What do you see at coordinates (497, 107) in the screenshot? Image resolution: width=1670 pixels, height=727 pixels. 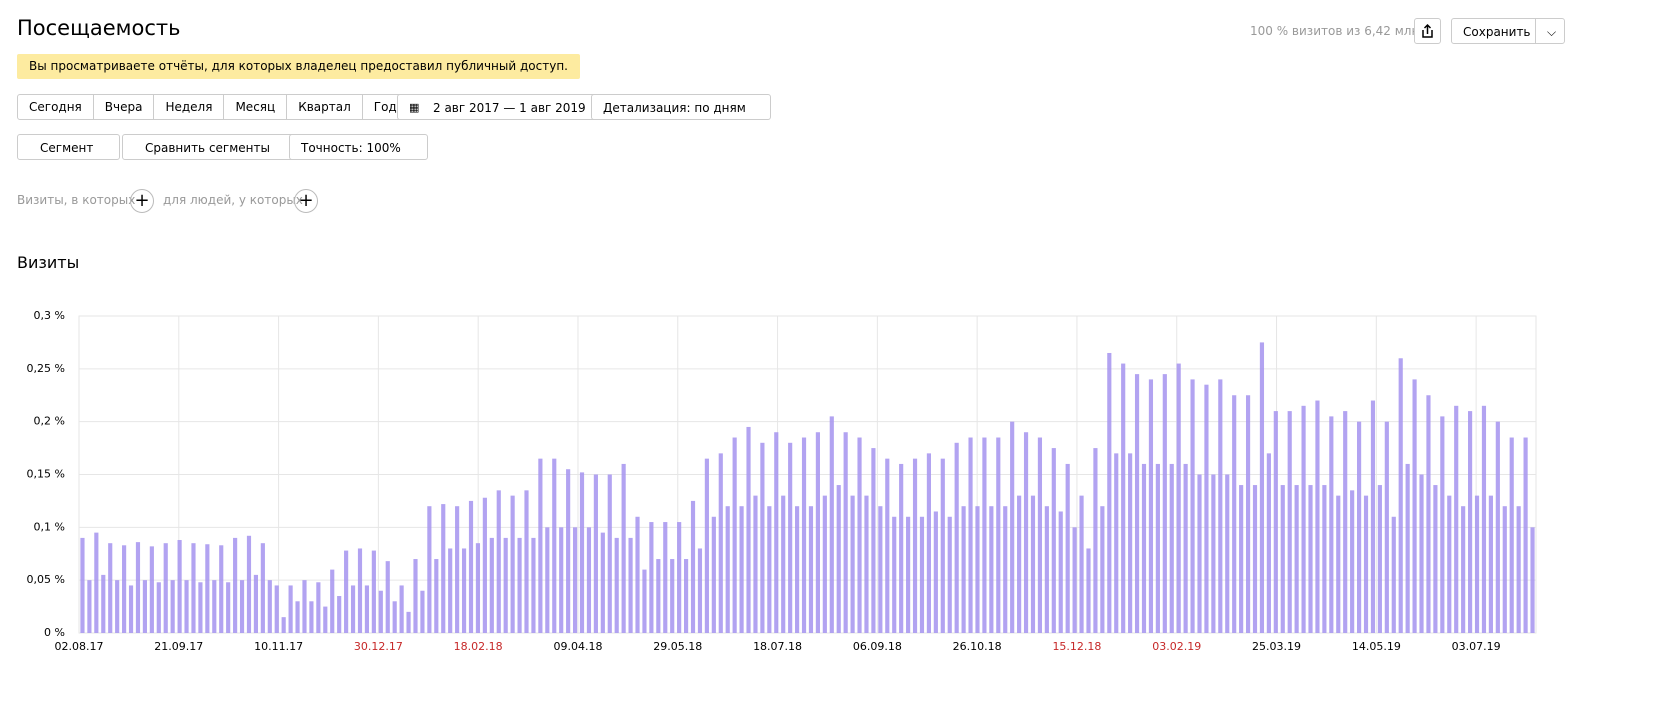 I see `date-range: 2 авг 2017 — 1 авг 2019` at bounding box center [497, 107].